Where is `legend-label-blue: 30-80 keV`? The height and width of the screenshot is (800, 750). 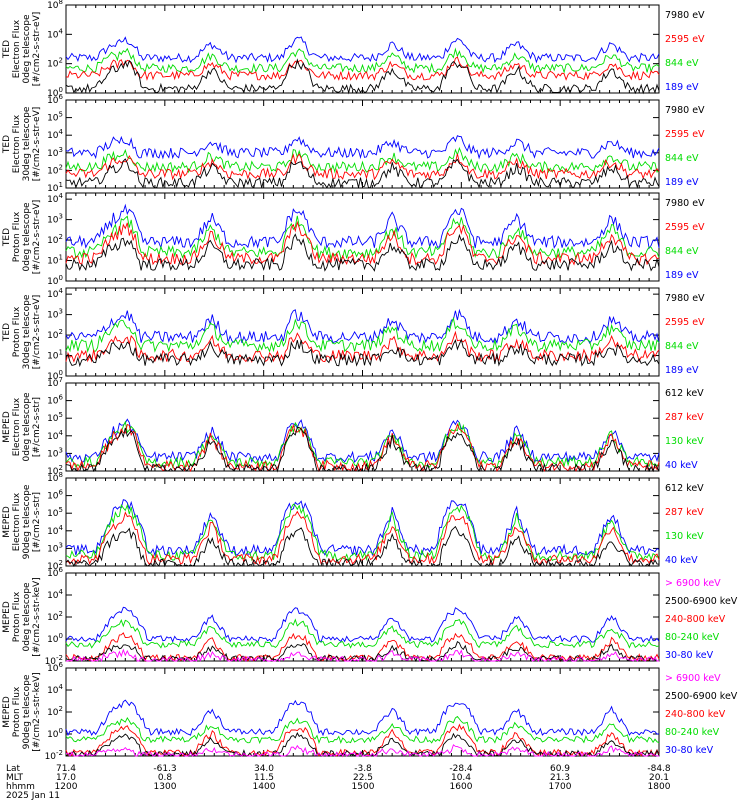 legend-label-blue: 30-80 keV is located at coordinates (689, 750).